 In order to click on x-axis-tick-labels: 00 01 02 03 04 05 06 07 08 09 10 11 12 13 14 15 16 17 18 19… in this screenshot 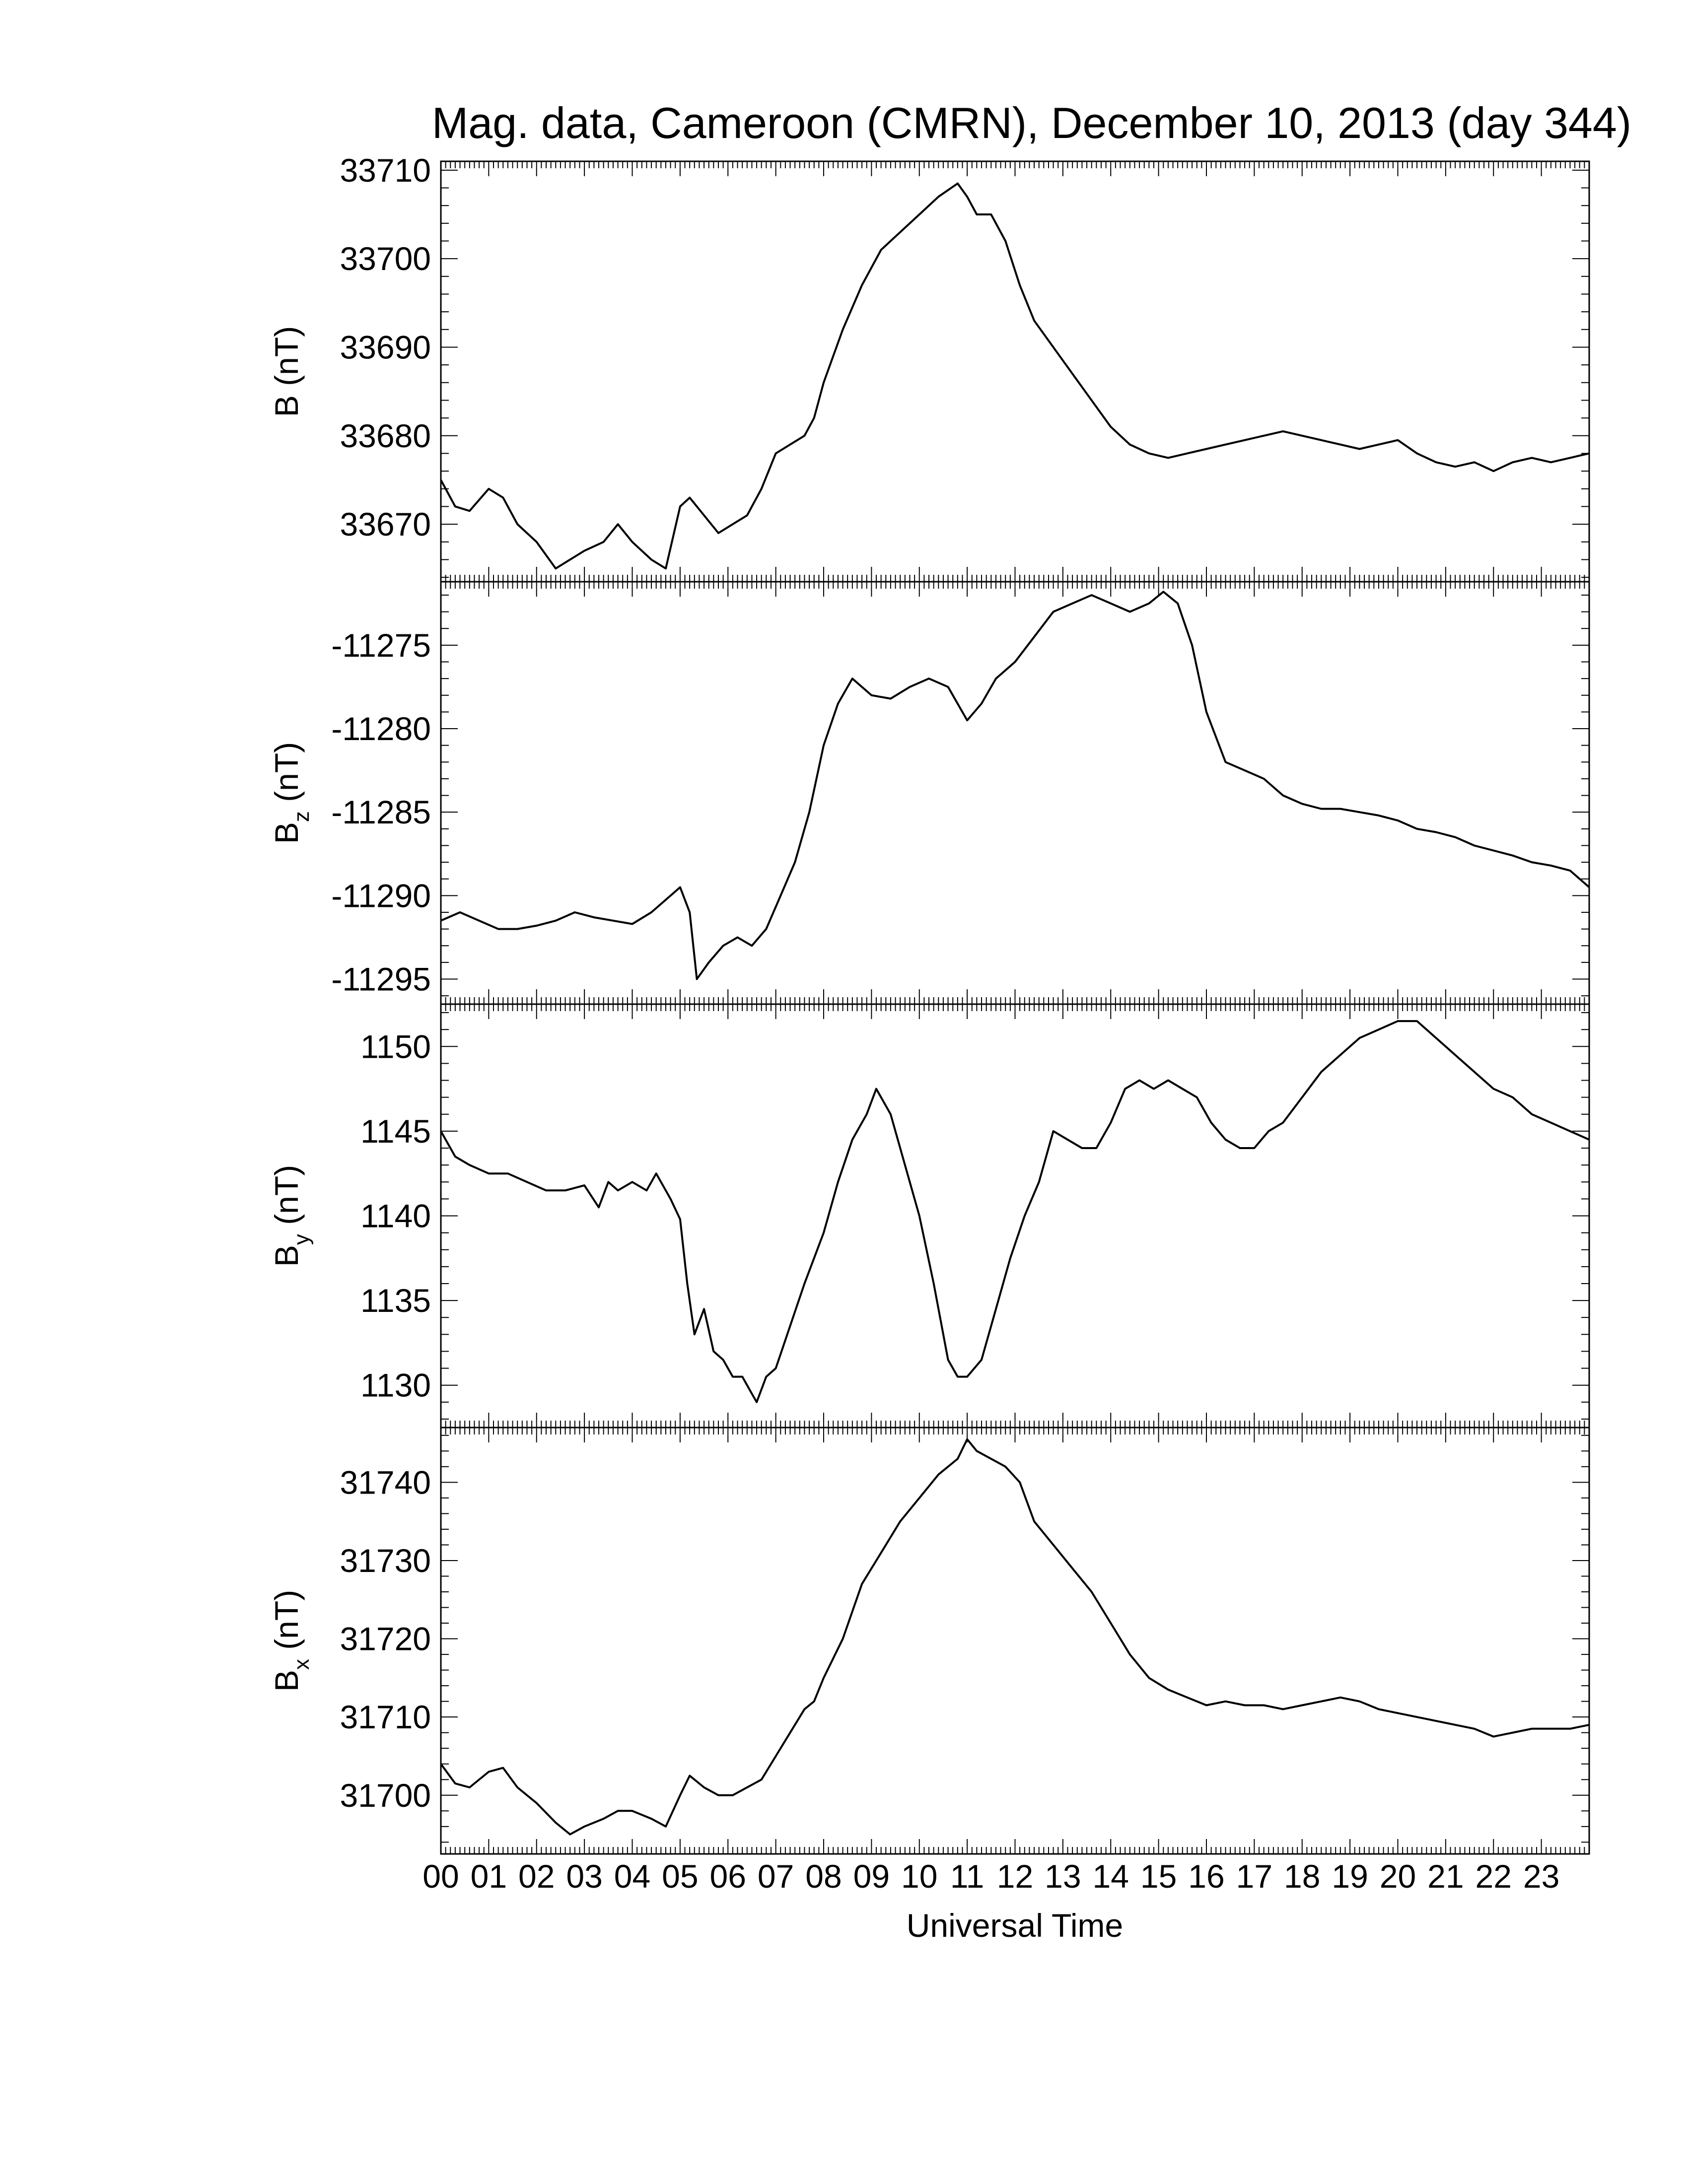, I will do `click(990, 1876)`.